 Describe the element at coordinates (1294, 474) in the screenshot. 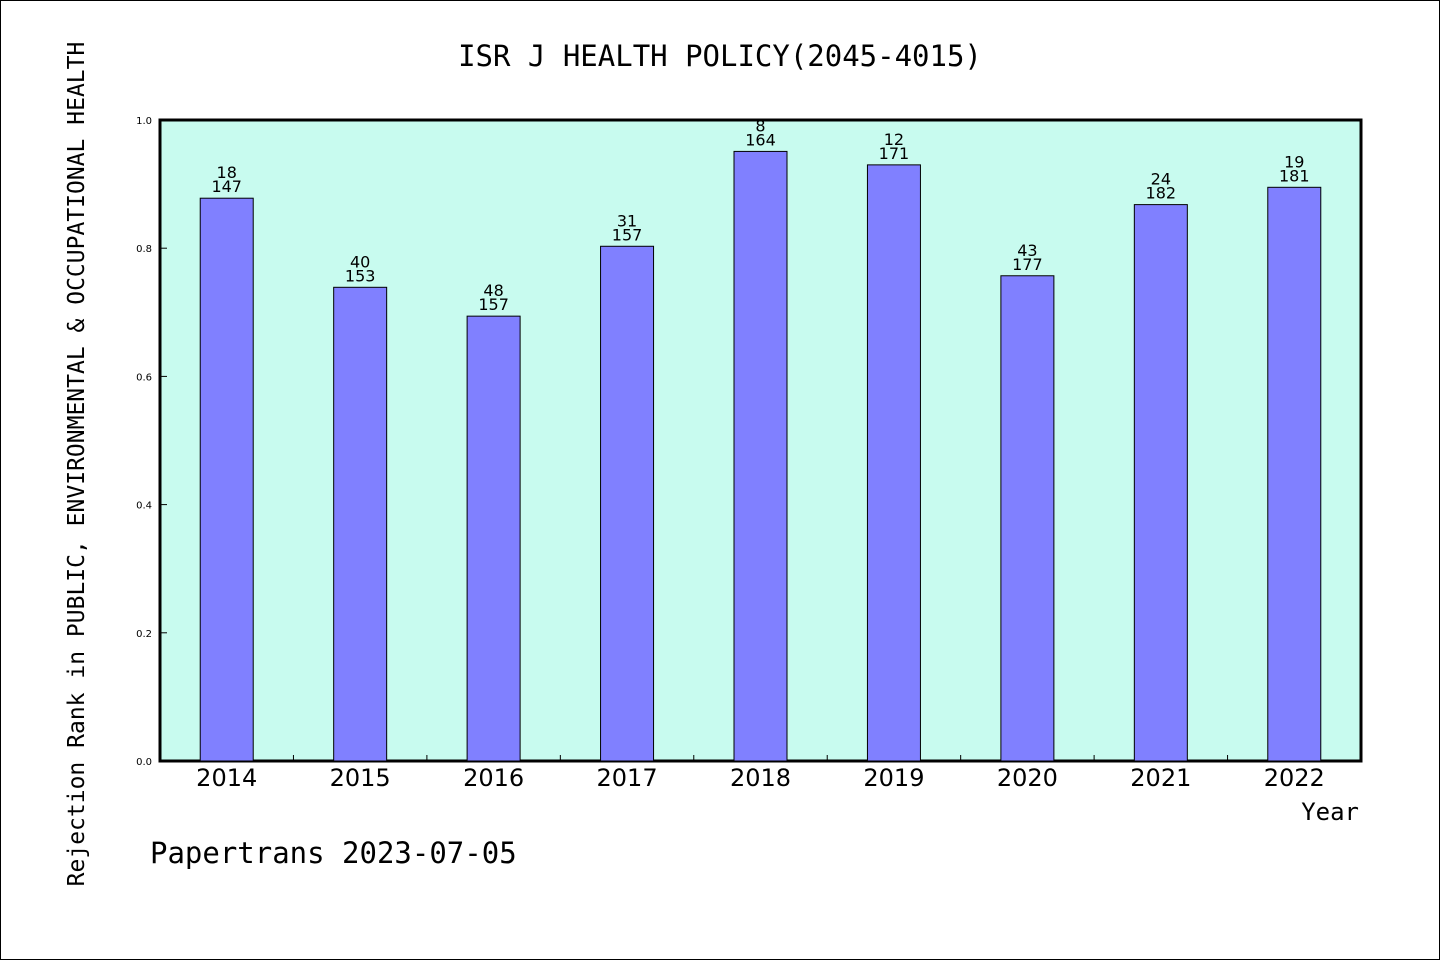

I see `bar-2022` at that location.